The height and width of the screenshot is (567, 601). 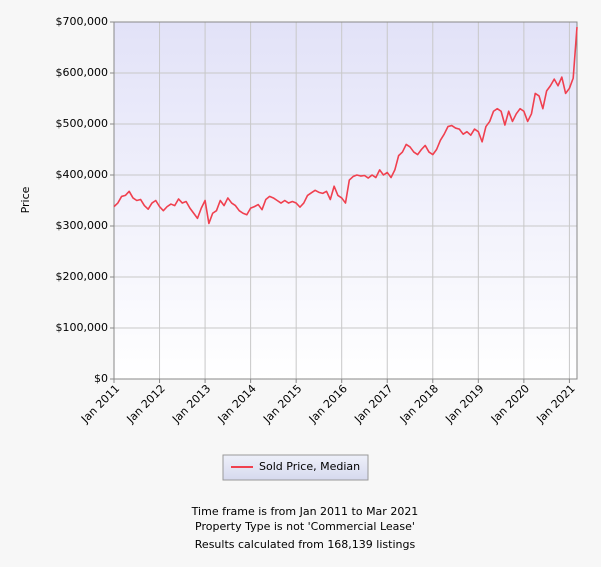 What do you see at coordinates (82, 225) in the screenshot?
I see `y-tick-label: $300,000` at bounding box center [82, 225].